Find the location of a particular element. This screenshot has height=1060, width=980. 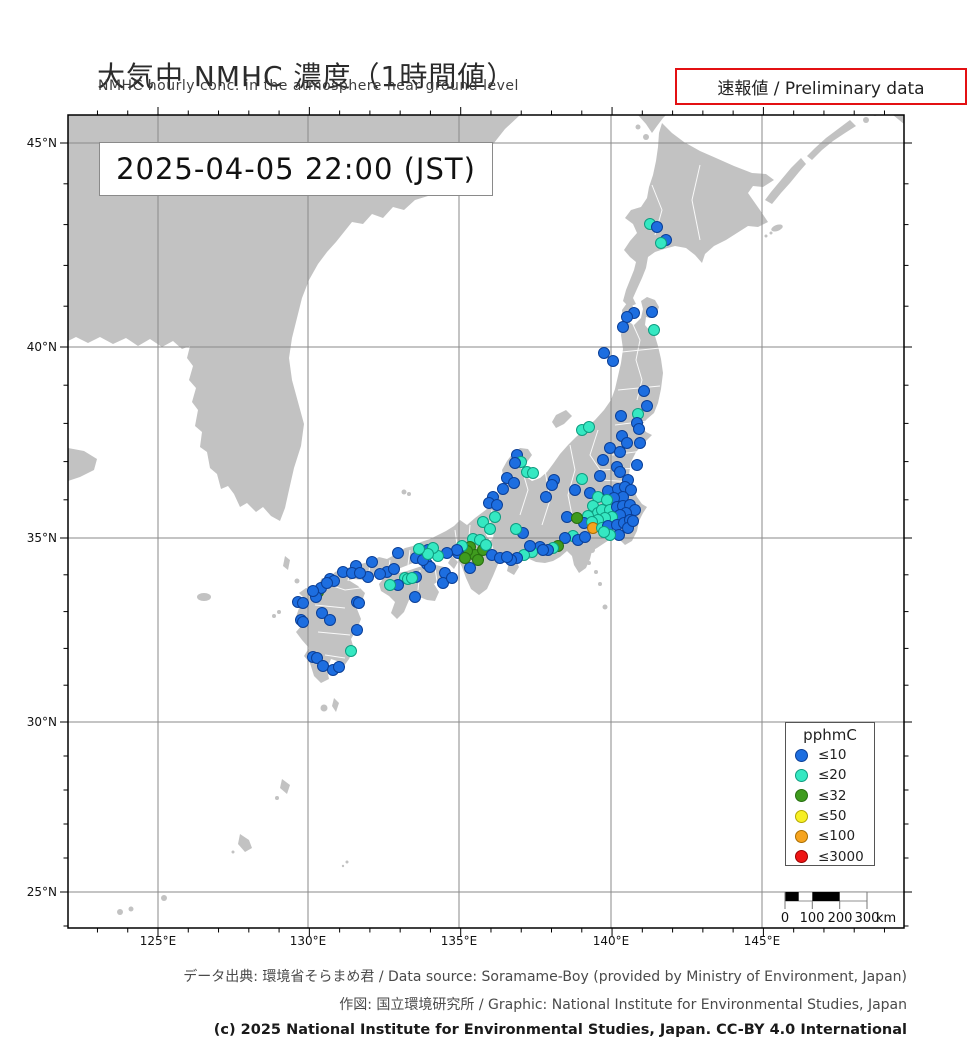

scalebar-label-300: 300 is located at coordinates (867, 918).